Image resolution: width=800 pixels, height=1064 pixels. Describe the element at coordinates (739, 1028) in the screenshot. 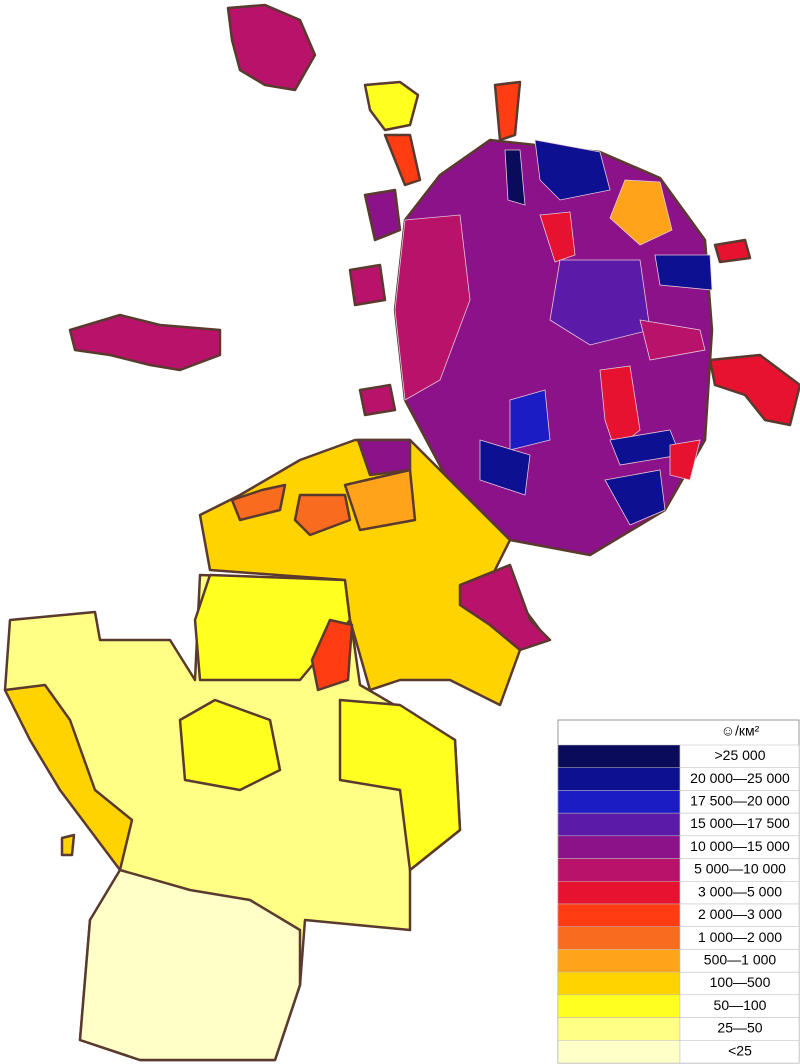

I see `legend-label: 25—50` at that location.